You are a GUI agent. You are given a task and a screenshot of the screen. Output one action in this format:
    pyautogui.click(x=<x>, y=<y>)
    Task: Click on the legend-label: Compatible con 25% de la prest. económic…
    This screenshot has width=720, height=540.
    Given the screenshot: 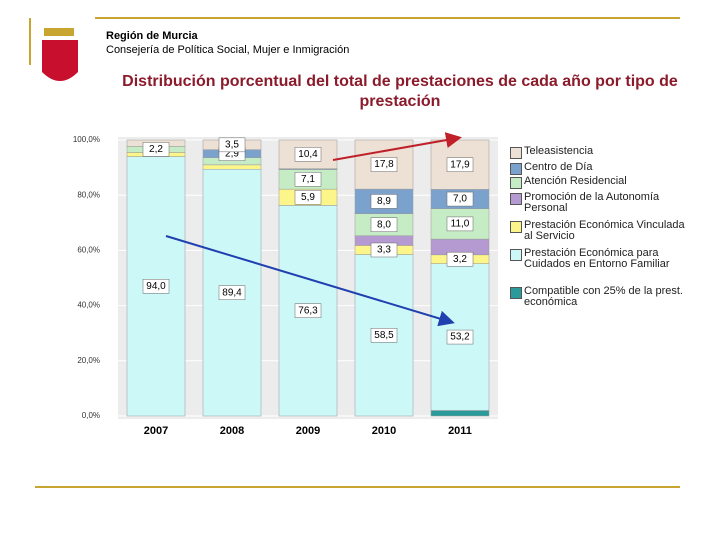 What is the action you would take?
    pyautogui.click(x=603, y=296)
    